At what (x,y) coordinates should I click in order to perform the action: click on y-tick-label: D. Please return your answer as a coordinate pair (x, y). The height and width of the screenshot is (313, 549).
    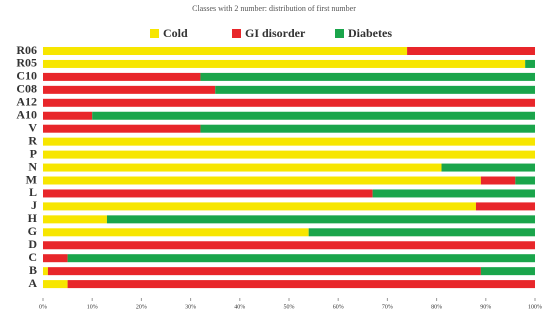
    Looking at the image, I should click on (32, 244).